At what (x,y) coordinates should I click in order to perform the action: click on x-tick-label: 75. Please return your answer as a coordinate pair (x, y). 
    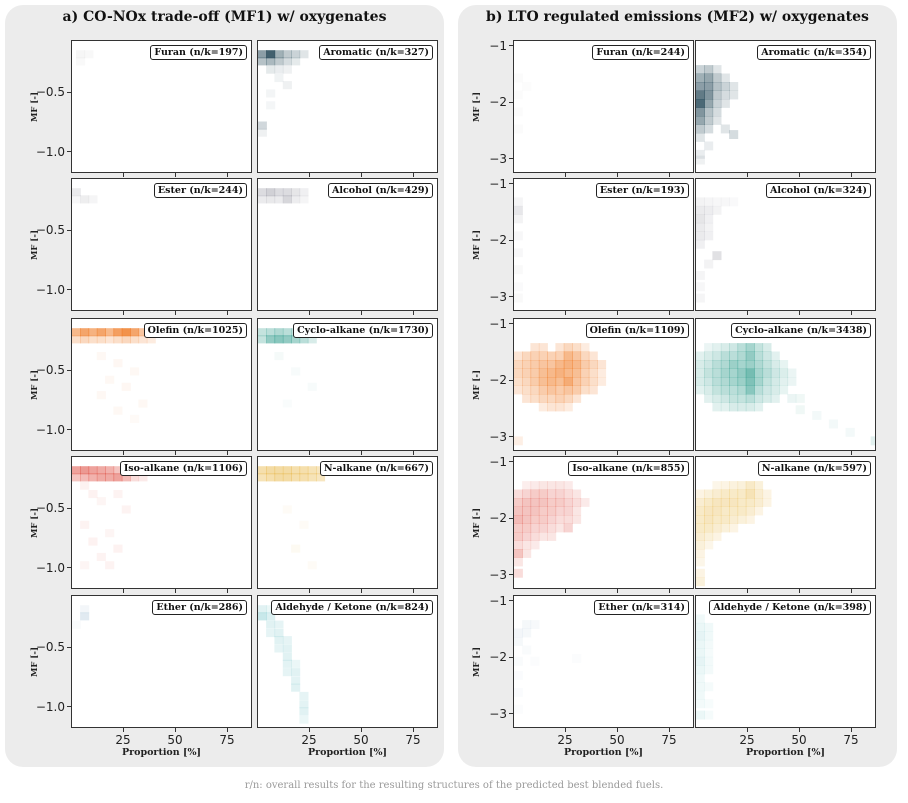
    Looking at the image, I should click on (669, 740).